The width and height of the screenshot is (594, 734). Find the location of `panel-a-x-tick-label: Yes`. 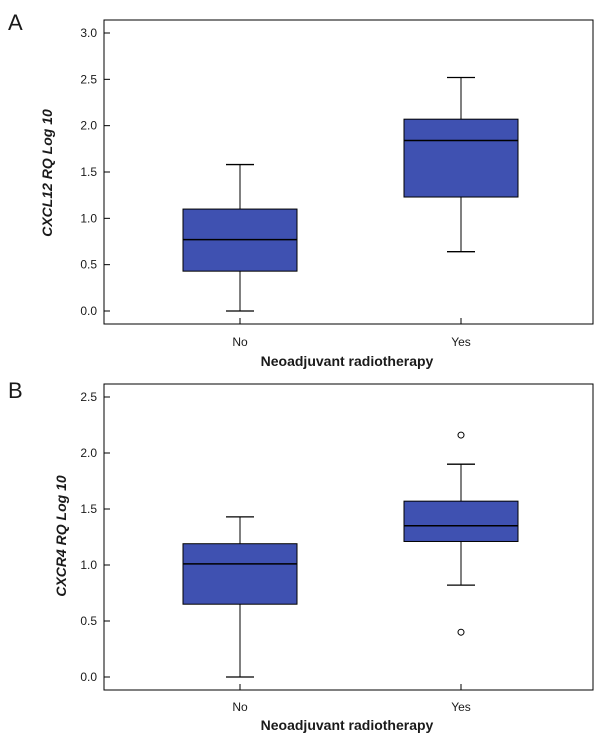

panel-a-x-tick-label: Yes is located at coordinates (461, 342).